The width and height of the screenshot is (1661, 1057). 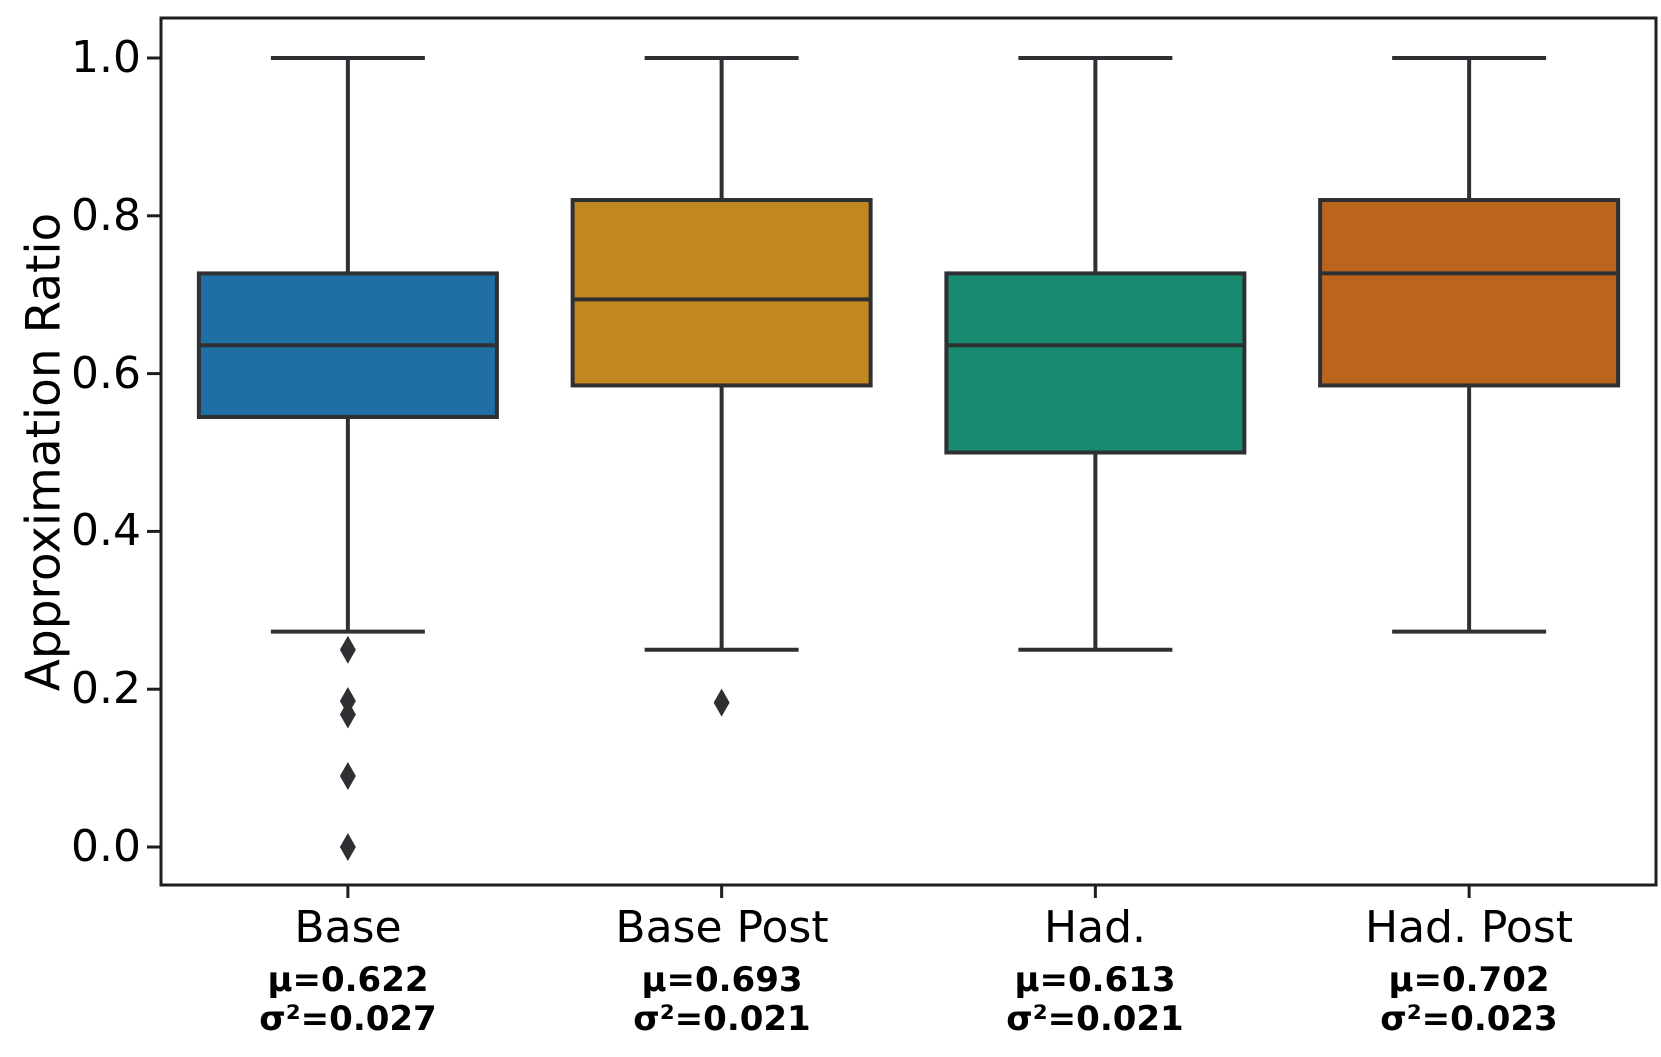 What do you see at coordinates (348, 980) in the screenshot?
I see `mean-label: μ=0.622` at bounding box center [348, 980].